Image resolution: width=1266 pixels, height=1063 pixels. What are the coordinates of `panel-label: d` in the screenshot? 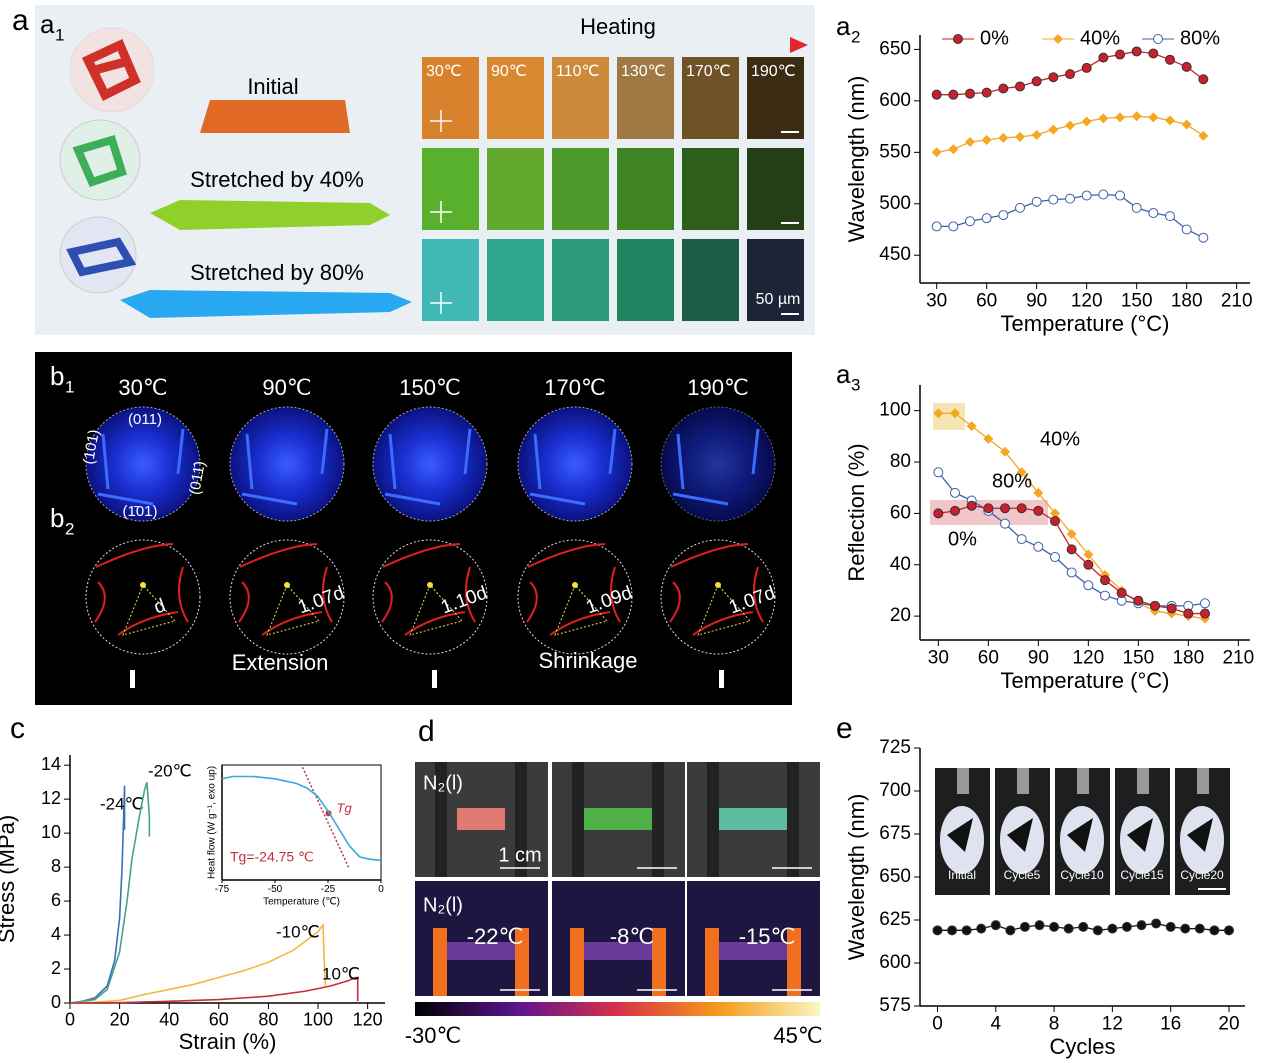 It's located at (426, 731).